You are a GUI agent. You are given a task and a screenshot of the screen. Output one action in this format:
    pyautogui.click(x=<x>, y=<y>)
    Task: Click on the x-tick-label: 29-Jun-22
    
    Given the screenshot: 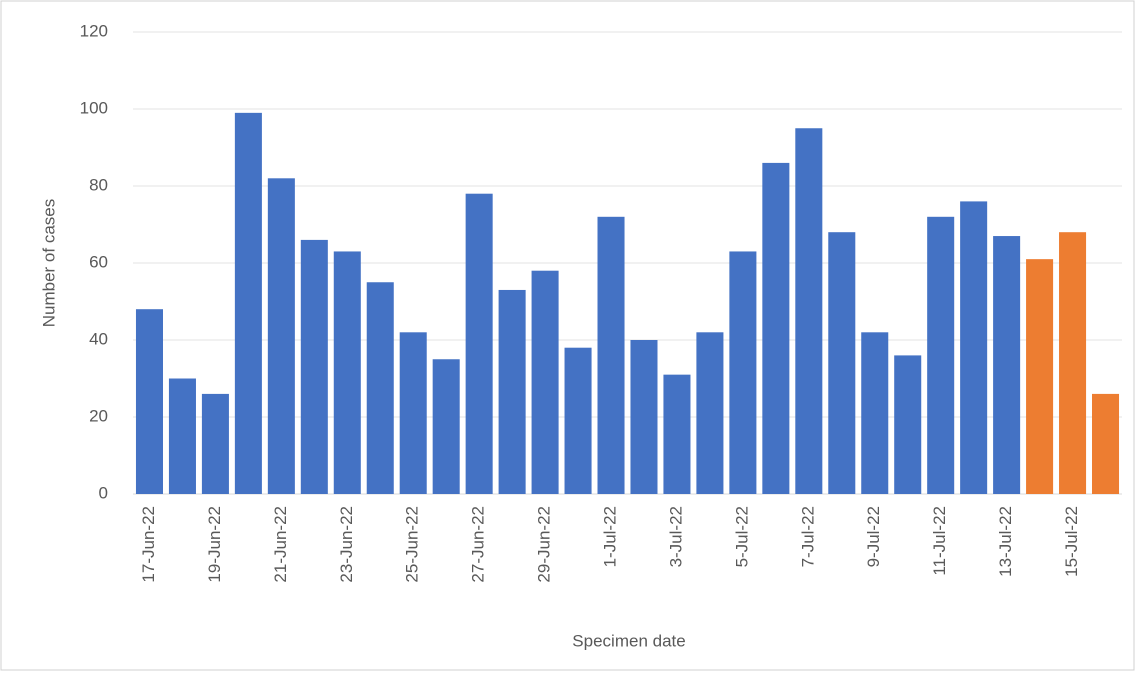 What is the action you would take?
    pyautogui.click(x=544, y=544)
    